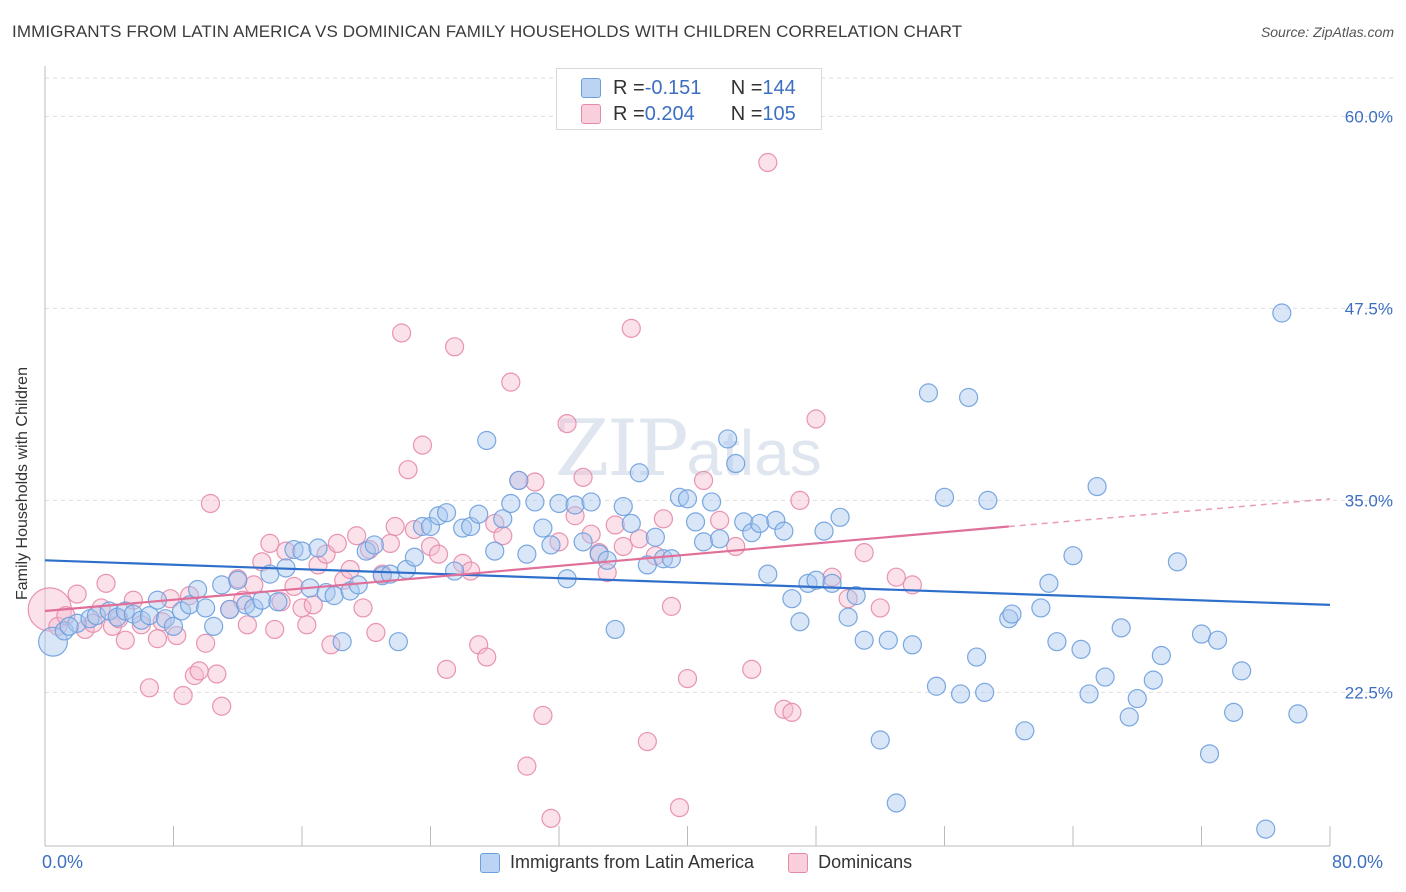  I want to click on watermark-zip: ZIP, so click(621, 449).